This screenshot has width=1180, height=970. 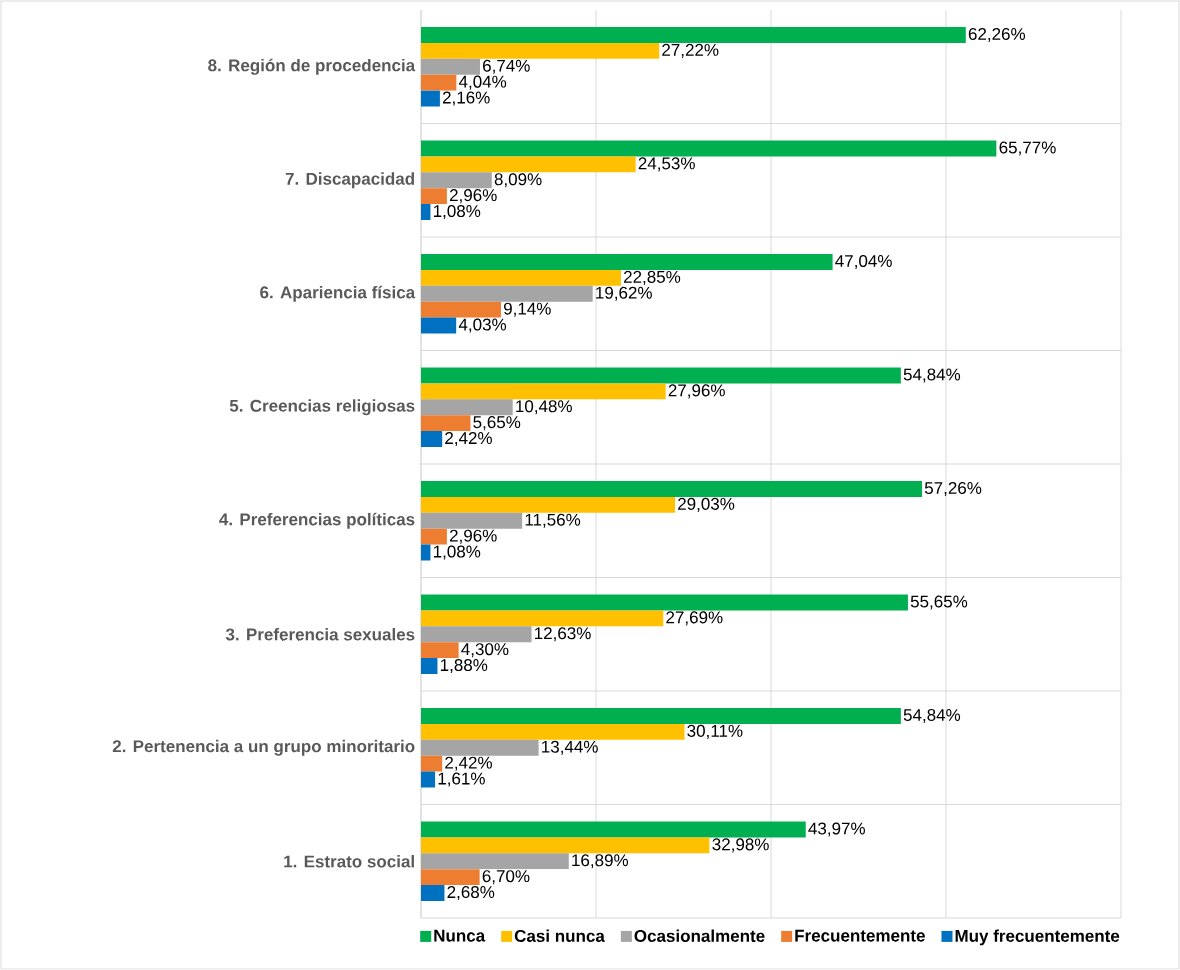 I want to click on data-label: 24,53%, so click(x=666, y=164).